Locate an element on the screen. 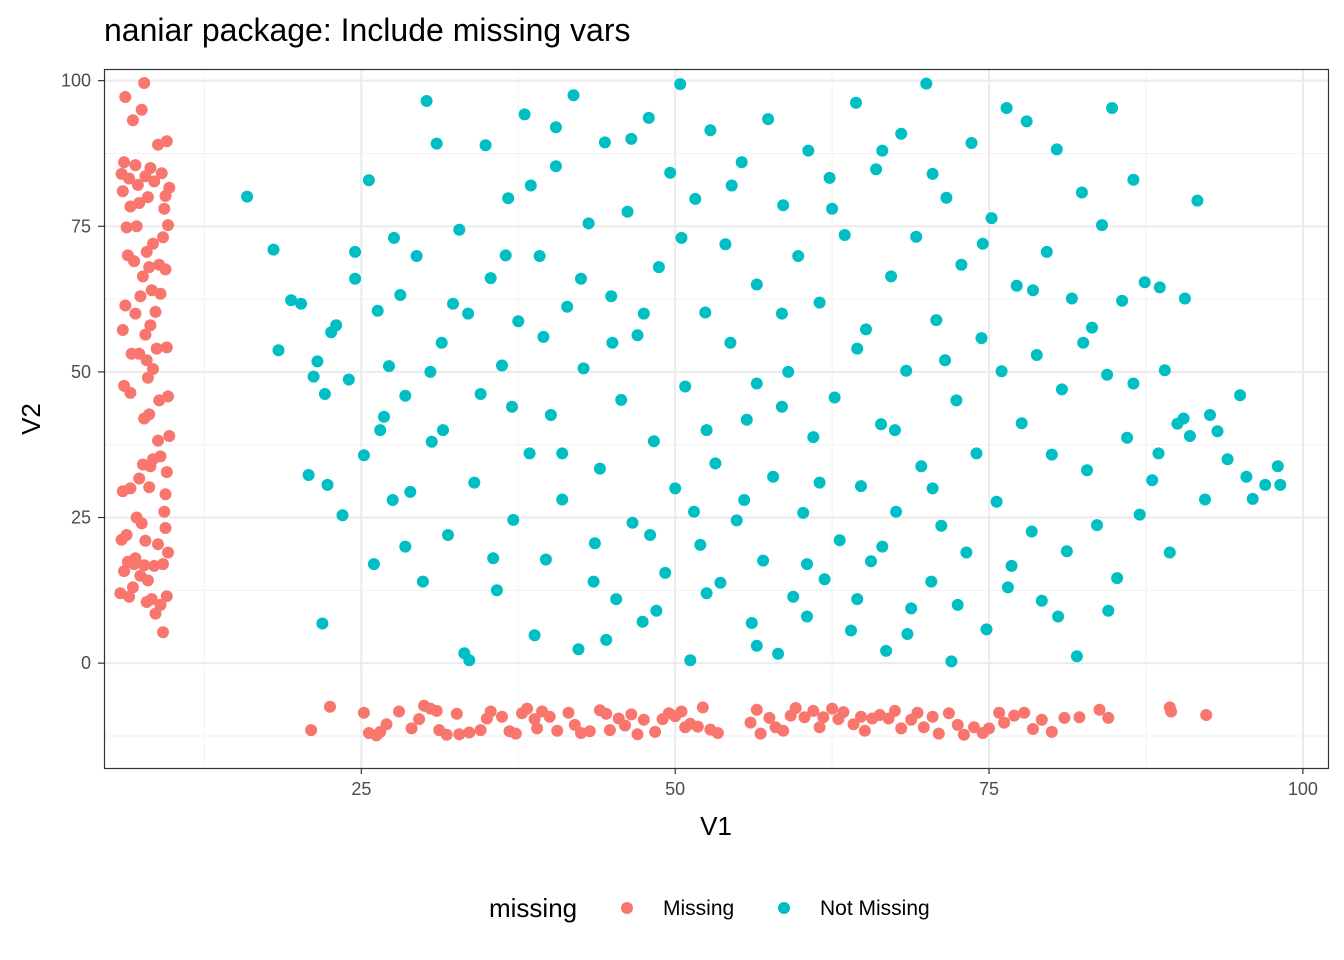 This screenshot has width=1344, height=960. x-axis-title: V1 is located at coordinates (716, 826).